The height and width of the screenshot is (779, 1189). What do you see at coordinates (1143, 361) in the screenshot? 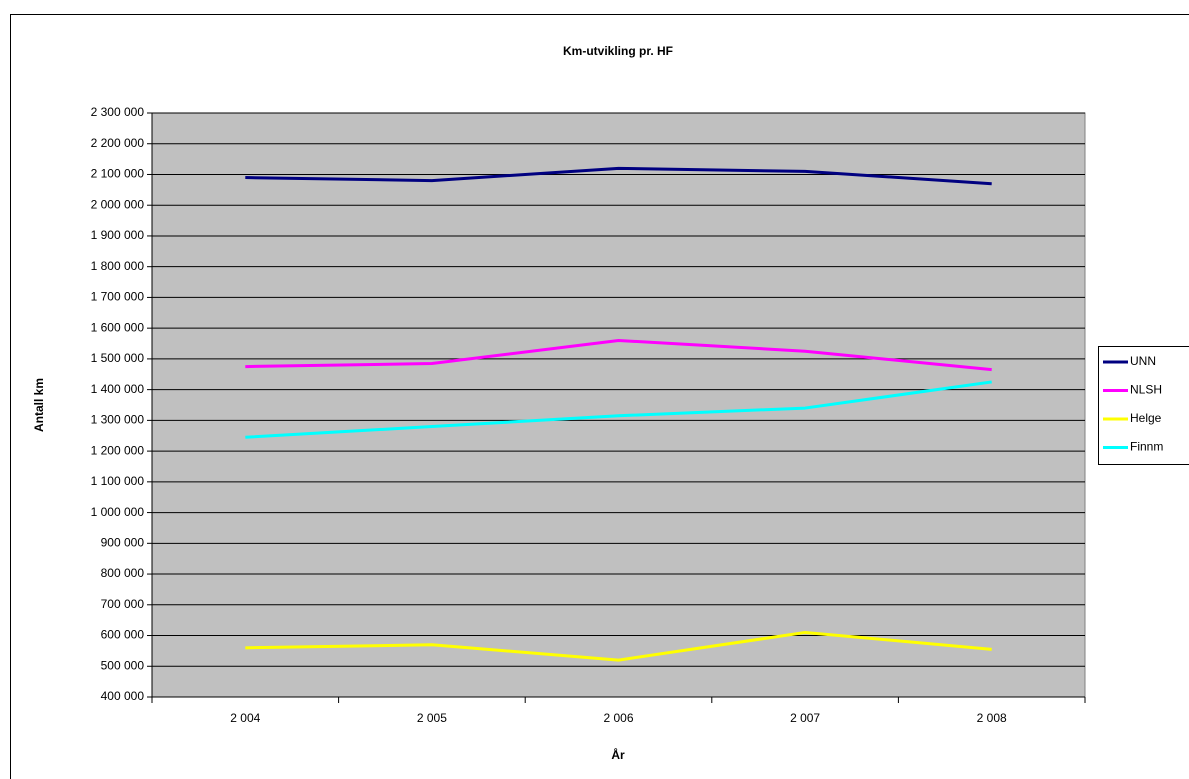
I see `legend-label: UNN` at bounding box center [1143, 361].